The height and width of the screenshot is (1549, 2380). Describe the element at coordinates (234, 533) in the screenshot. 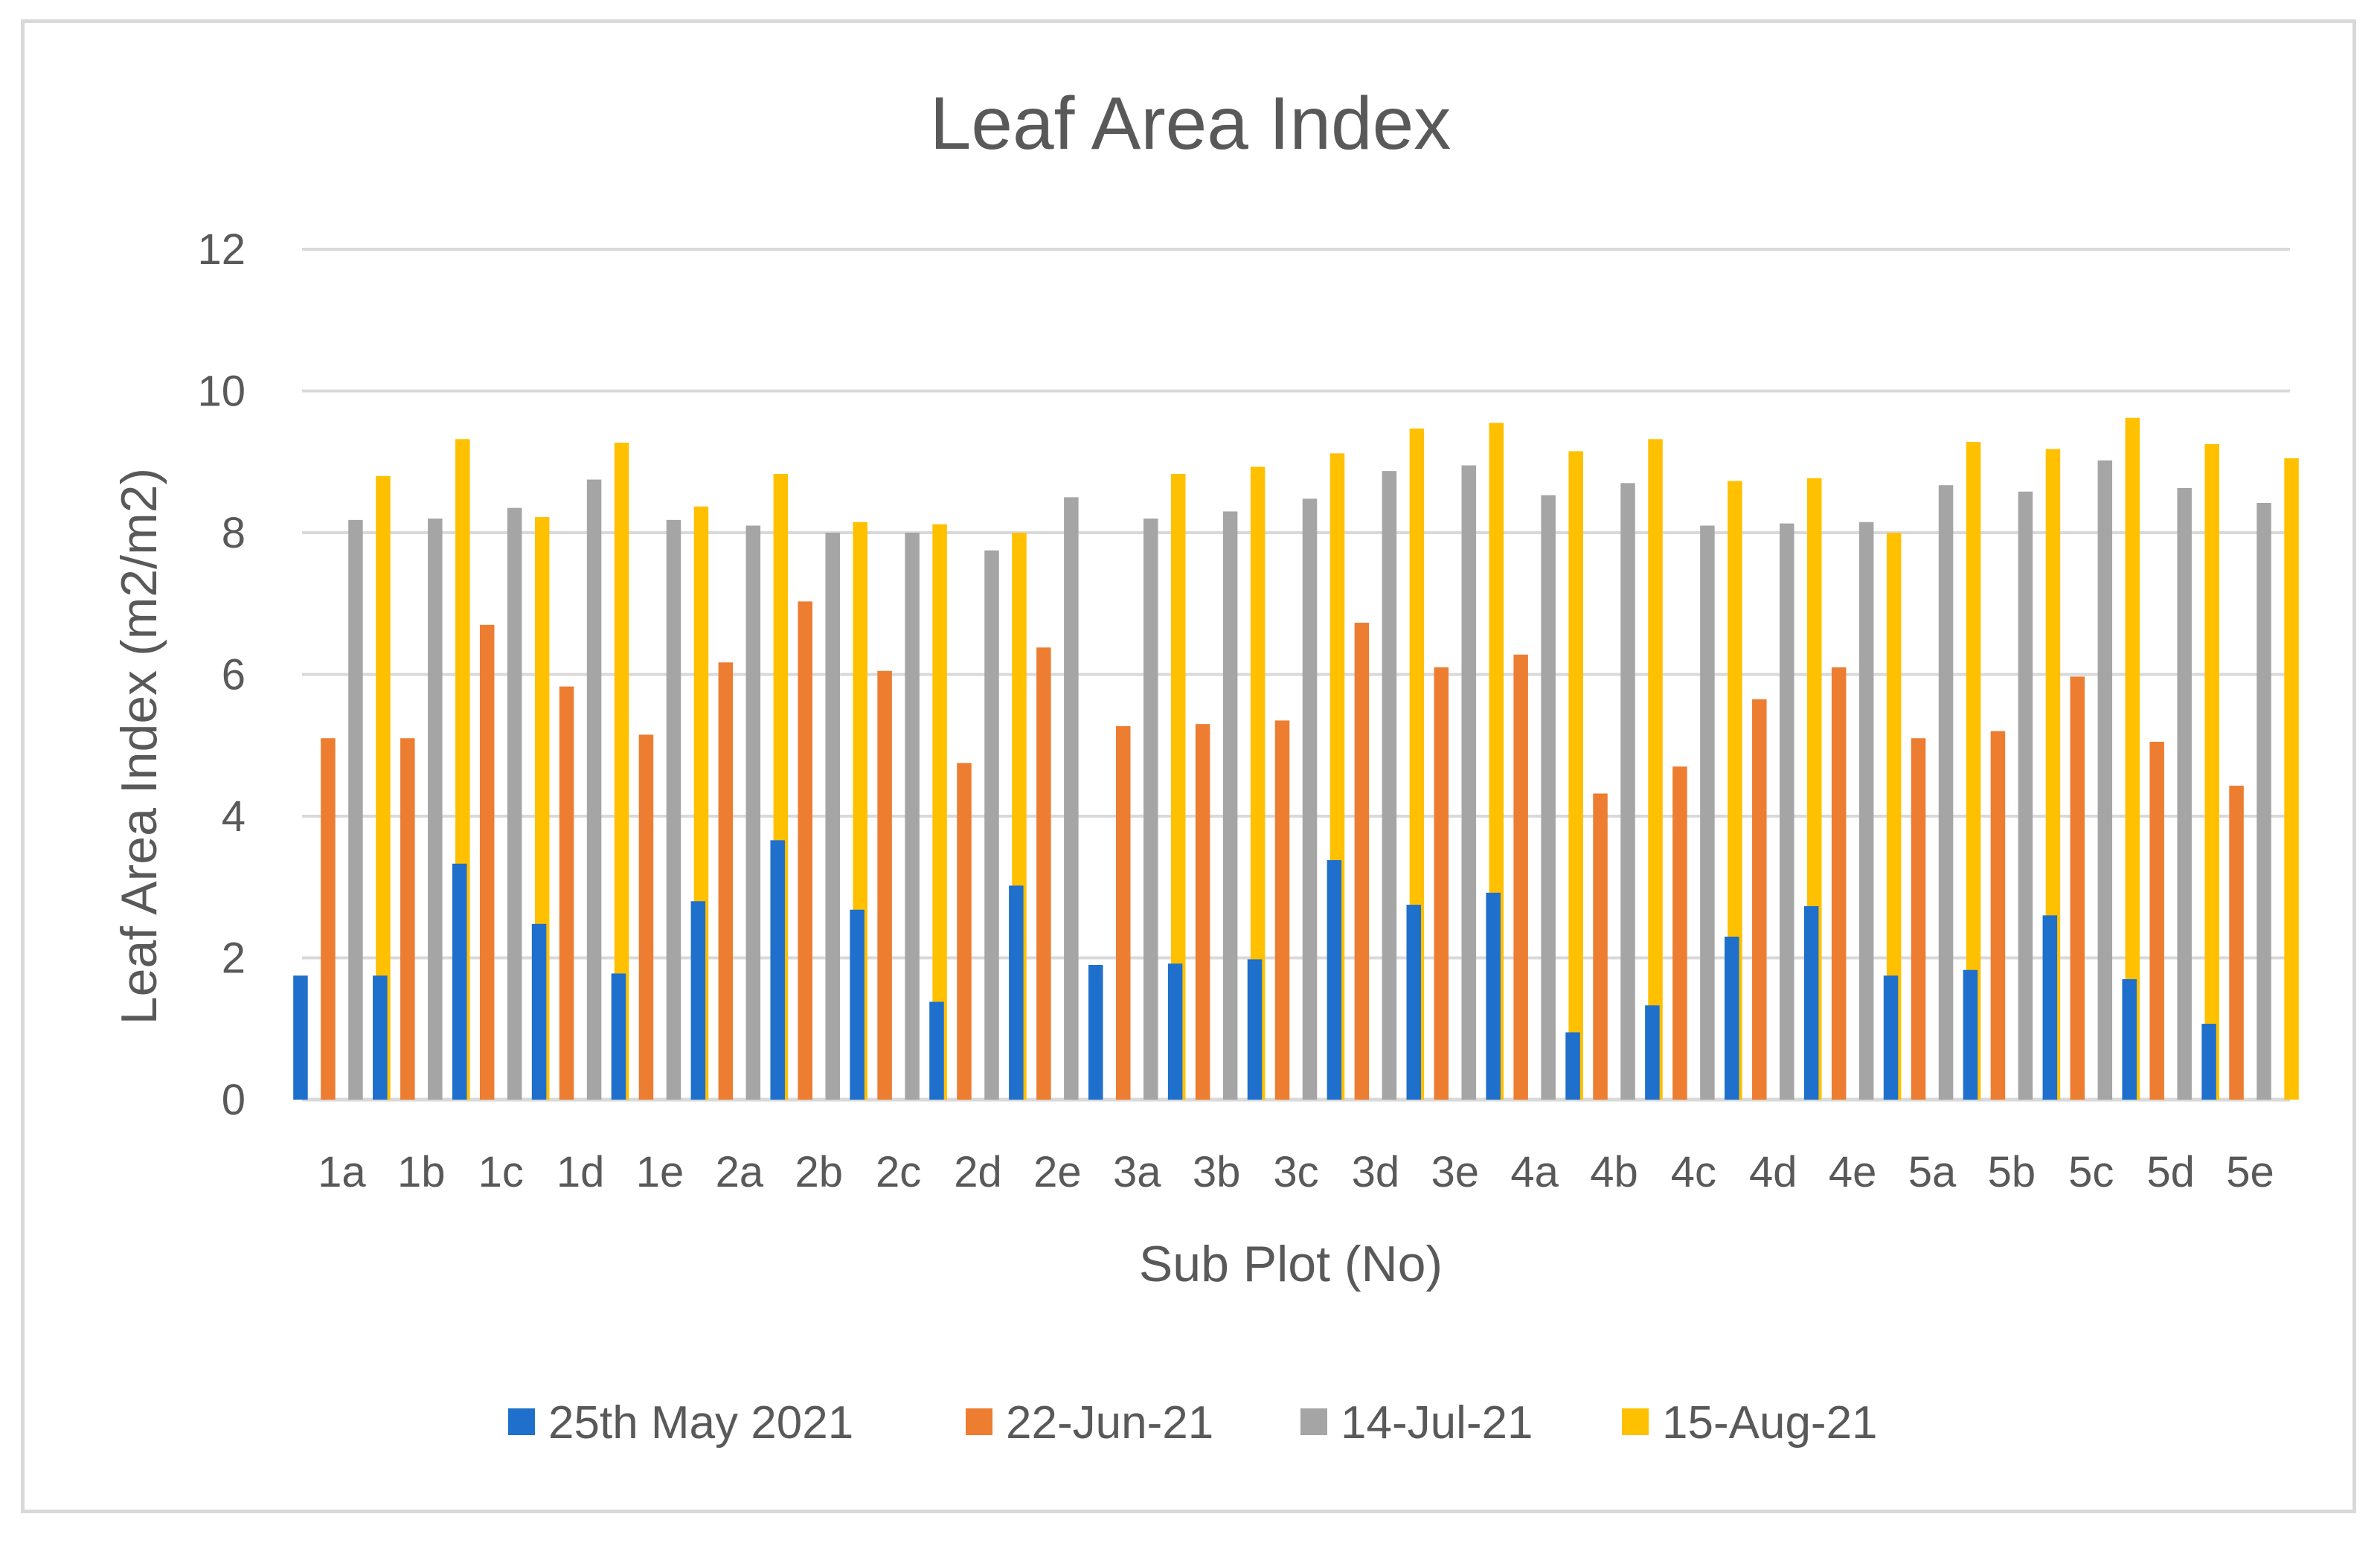

I see `y-tick-label: 8` at that location.